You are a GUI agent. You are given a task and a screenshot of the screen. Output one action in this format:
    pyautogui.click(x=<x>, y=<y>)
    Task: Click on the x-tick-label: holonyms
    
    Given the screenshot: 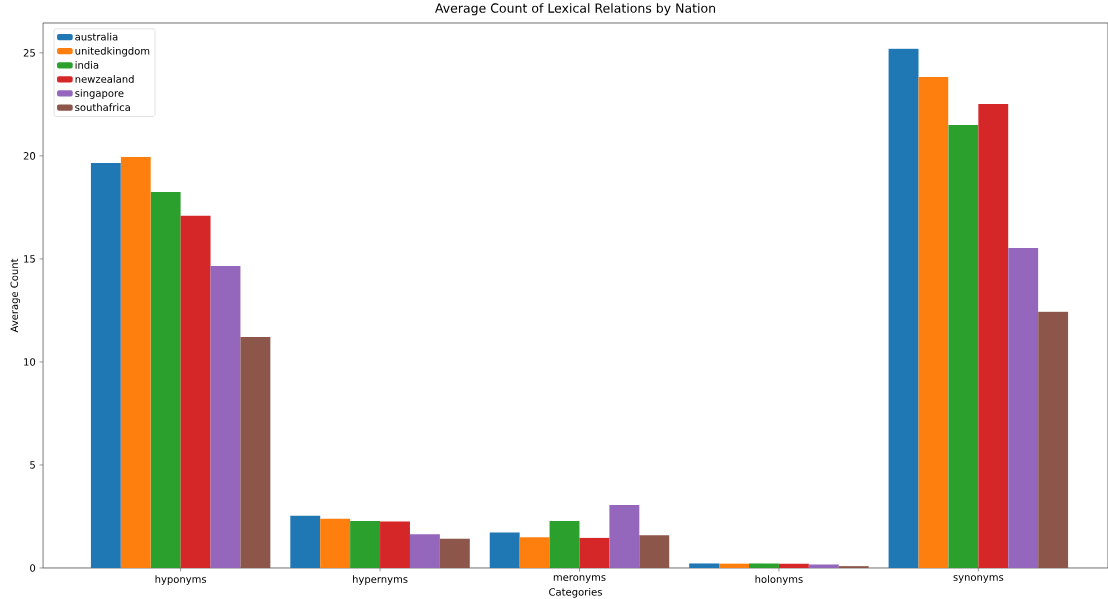 What is the action you would take?
    pyautogui.click(x=779, y=580)
    